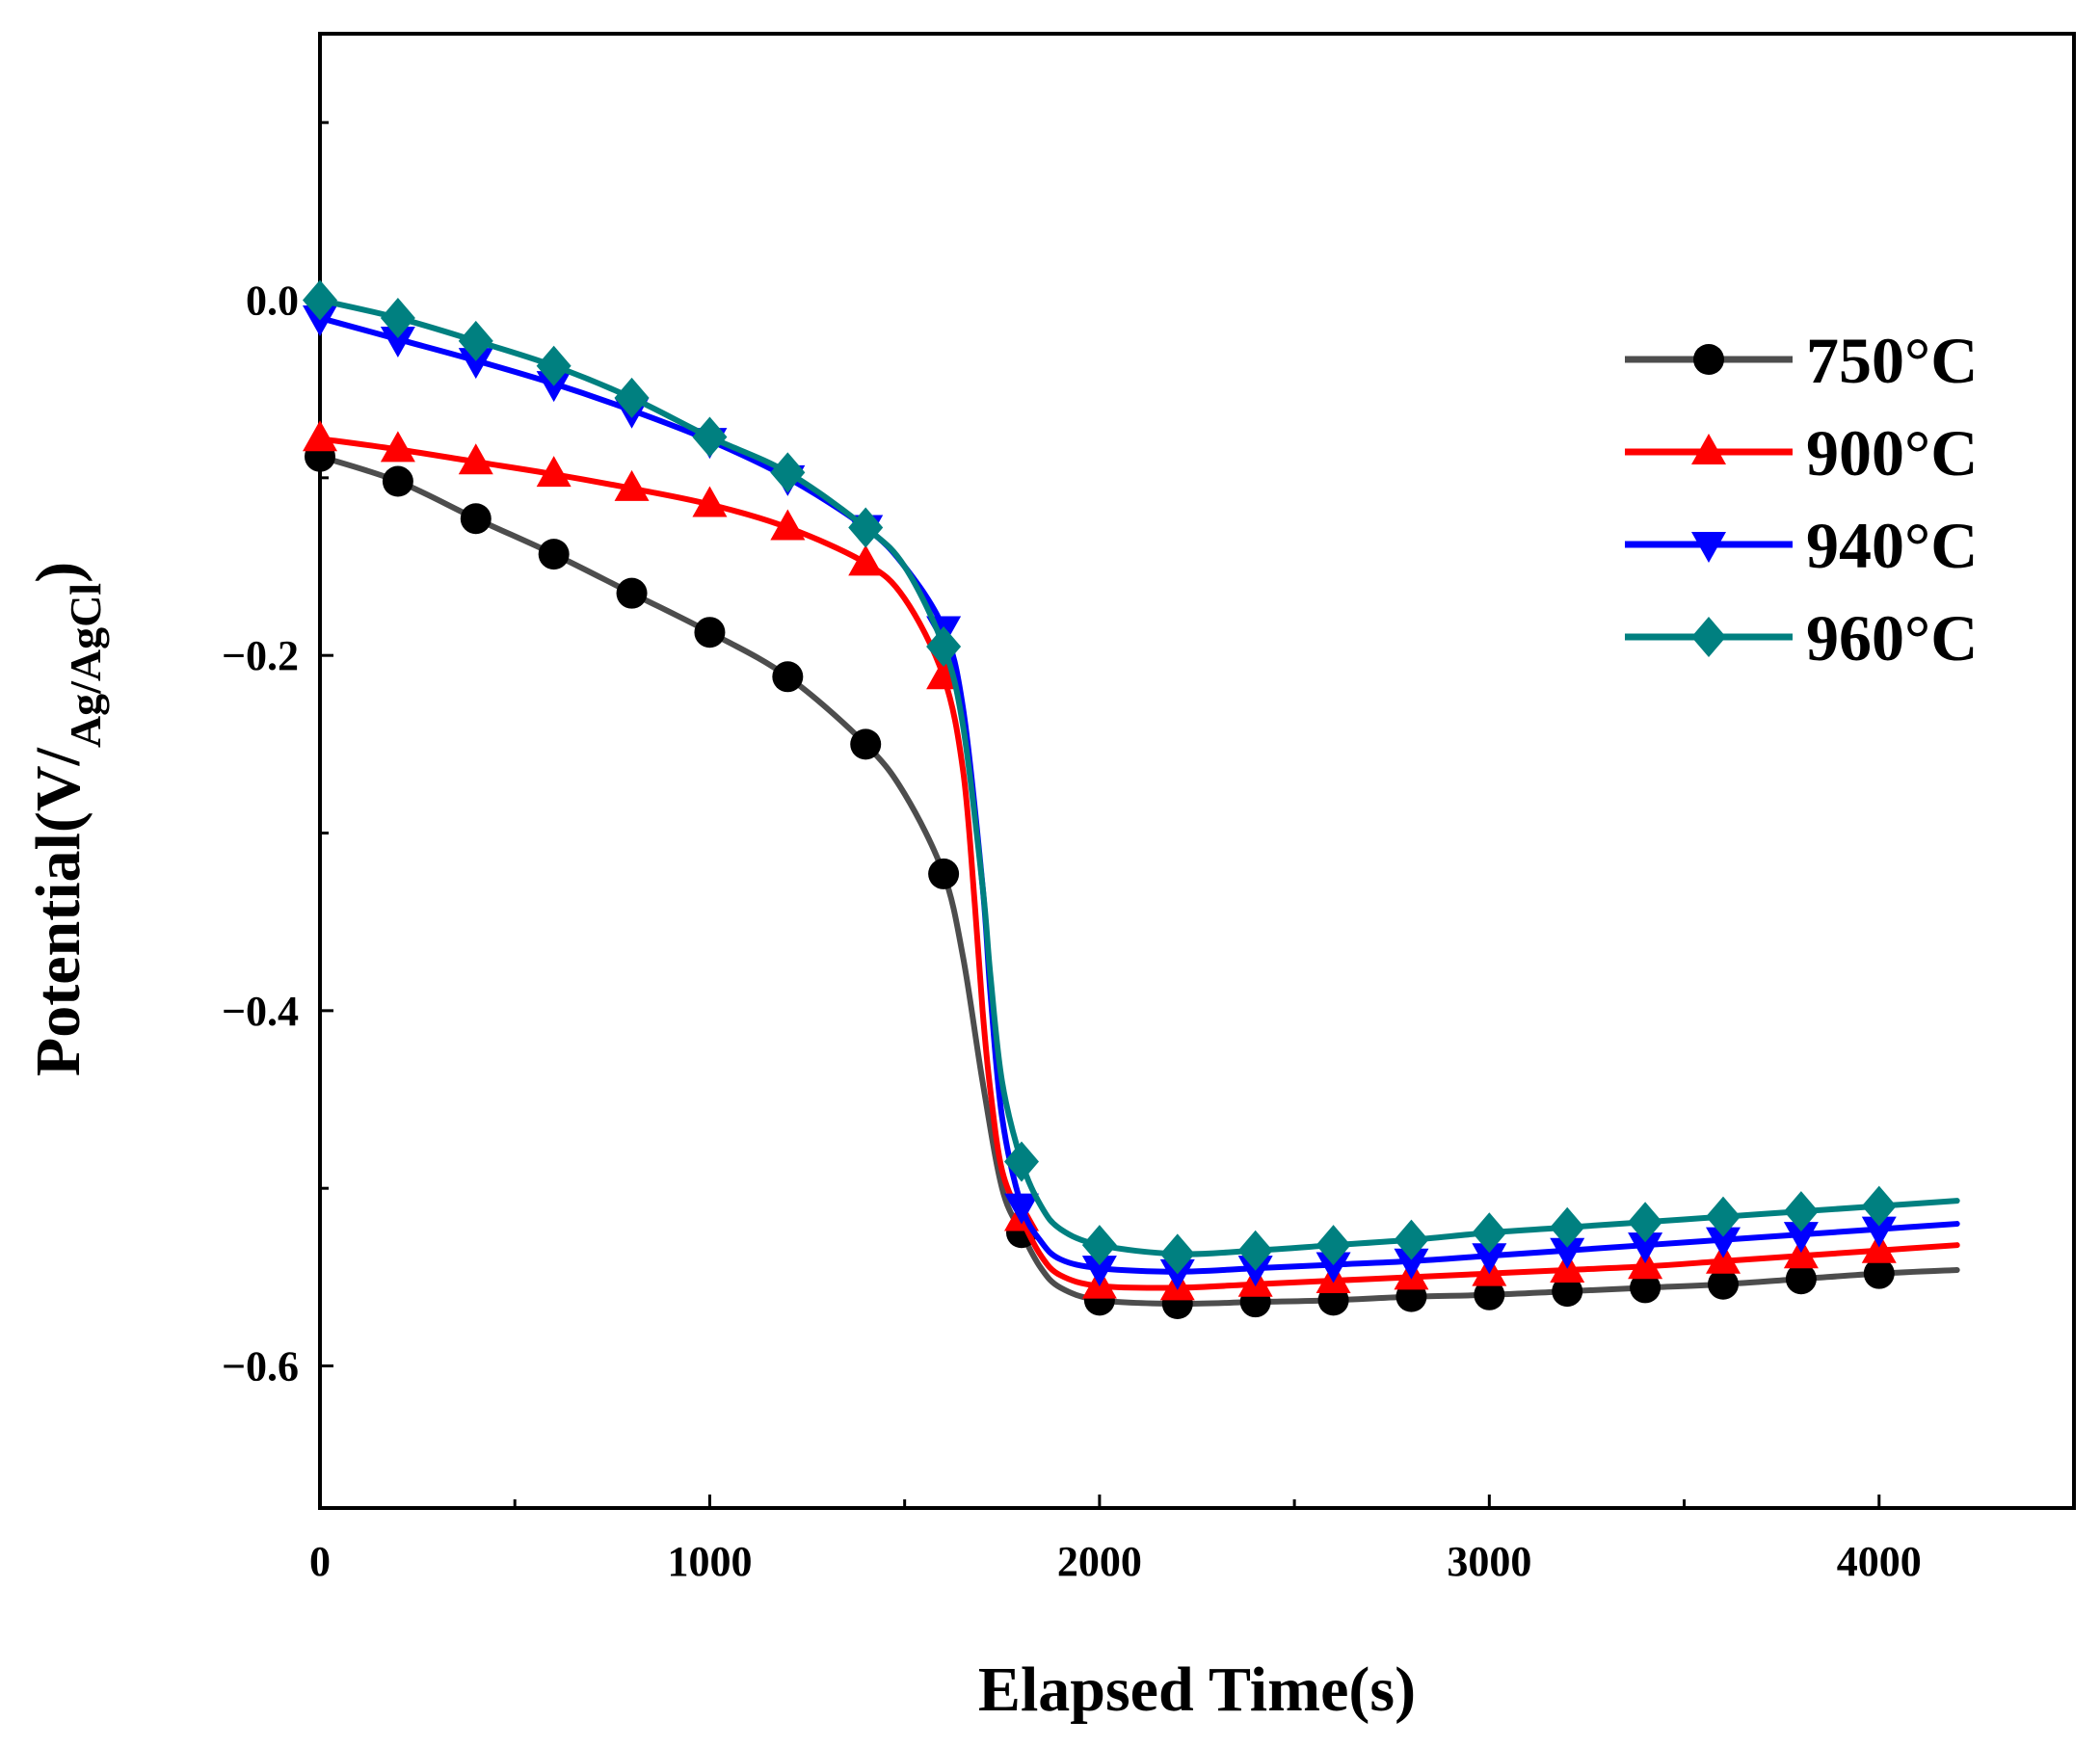 The width and height of the screenshot is (2100, 1747). What do you see at coordinates (260, 1011) in the screenshot?
I see `y-tick-label: −0.4` at bounding box center [260, 1011].